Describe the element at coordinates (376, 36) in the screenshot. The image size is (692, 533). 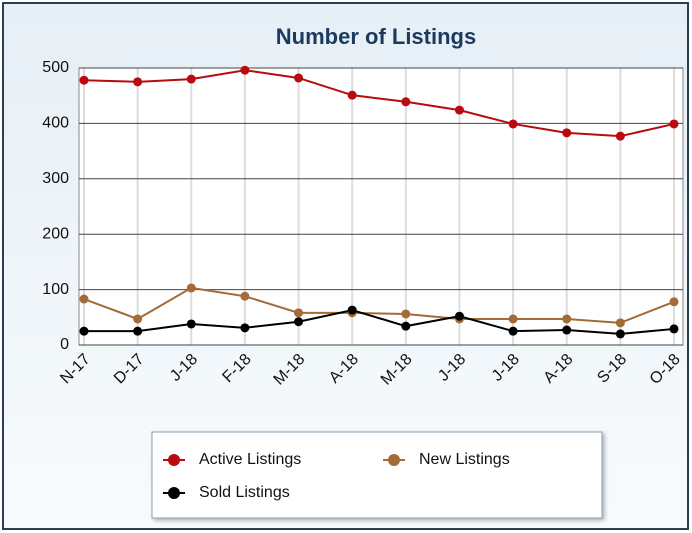
I see `chart-title: Number of Listings` at that location.